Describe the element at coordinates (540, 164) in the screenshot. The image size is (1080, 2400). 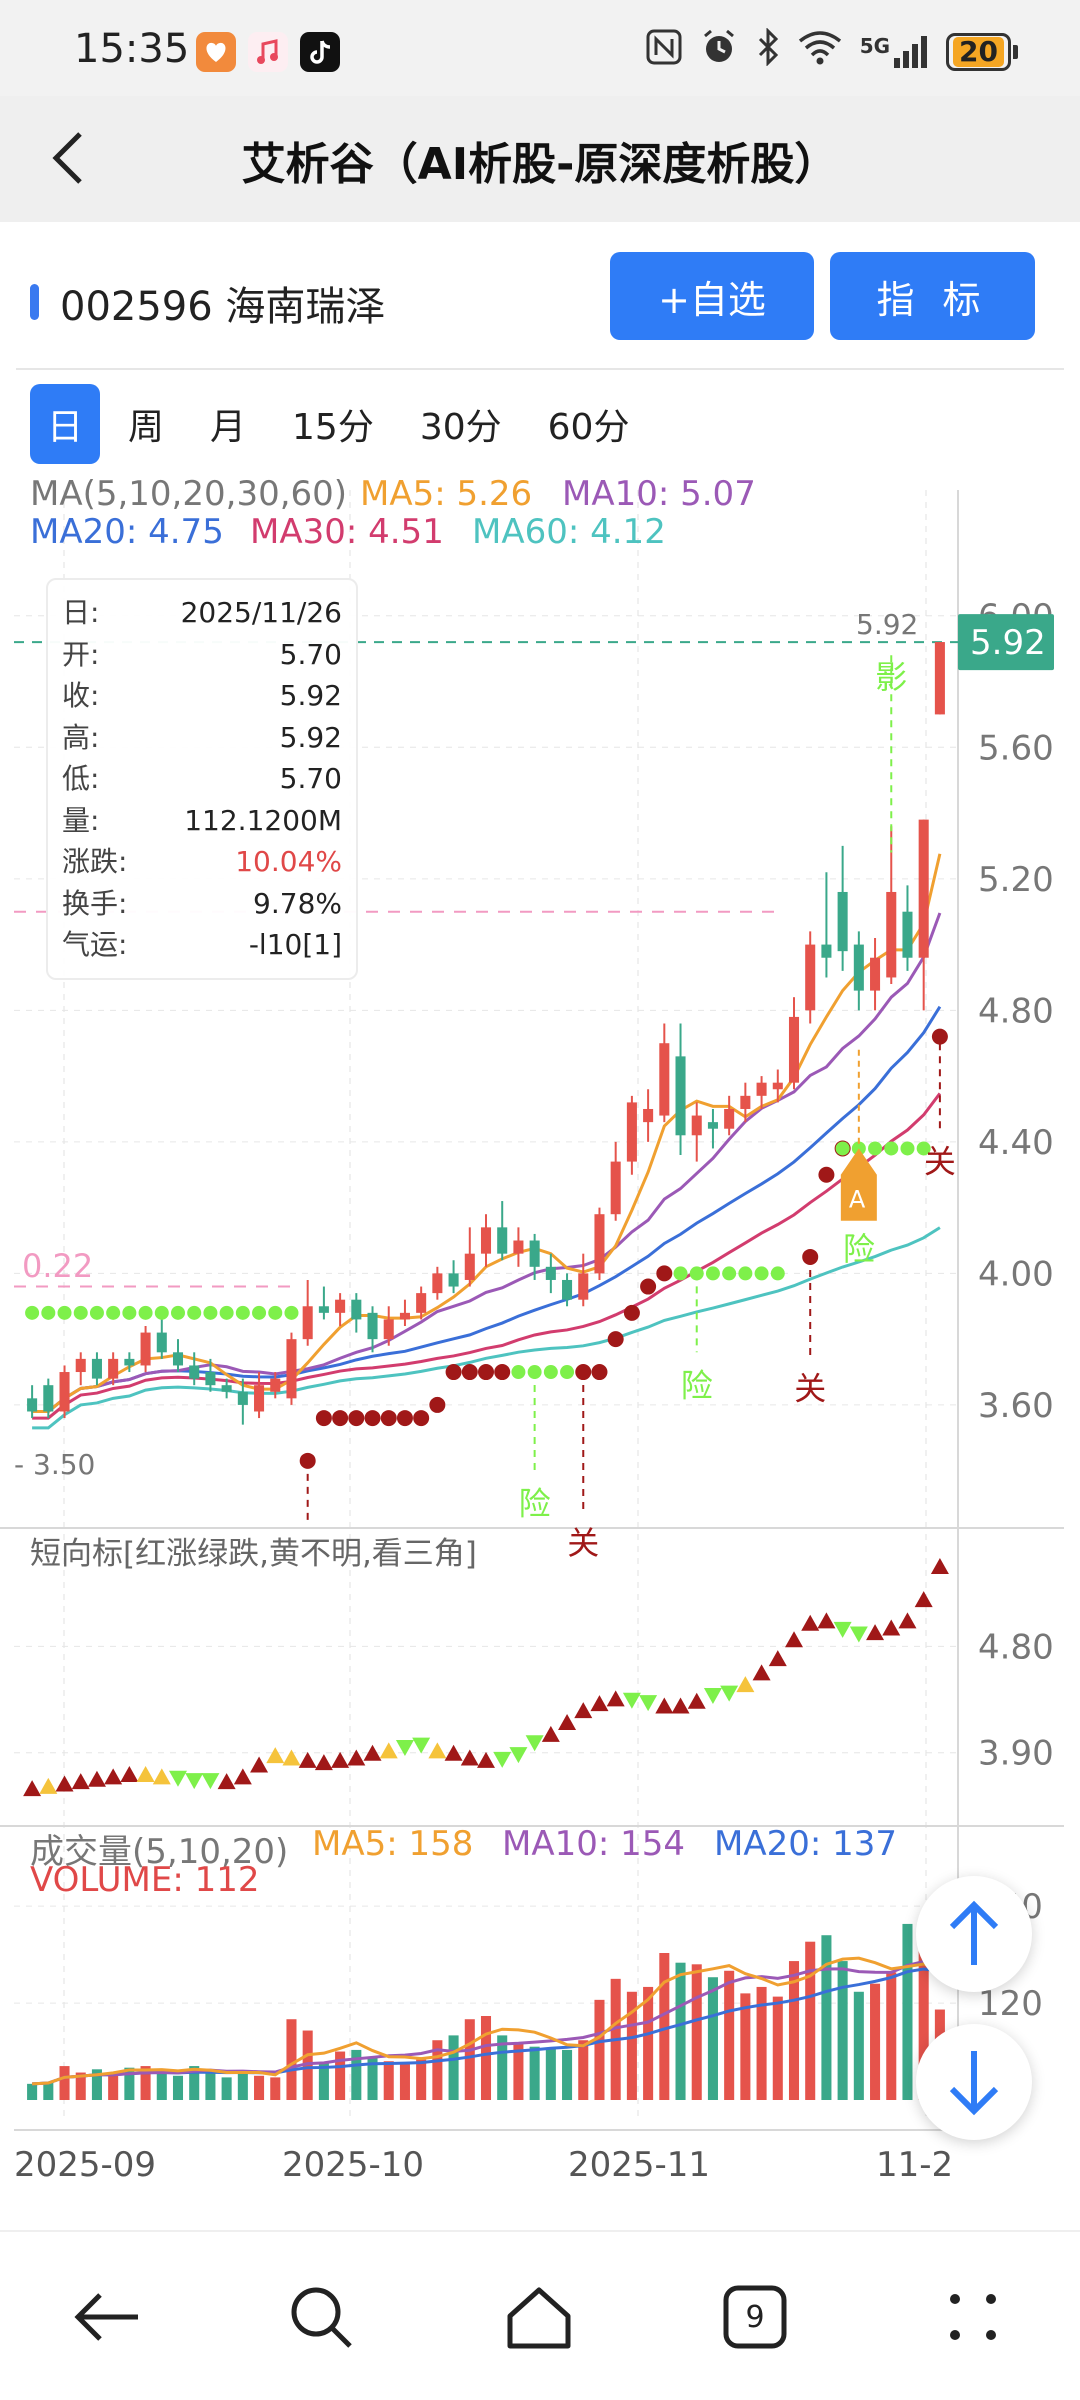
I see `page-title: 艾析谷（AI析股-原深度析股）` at that location.